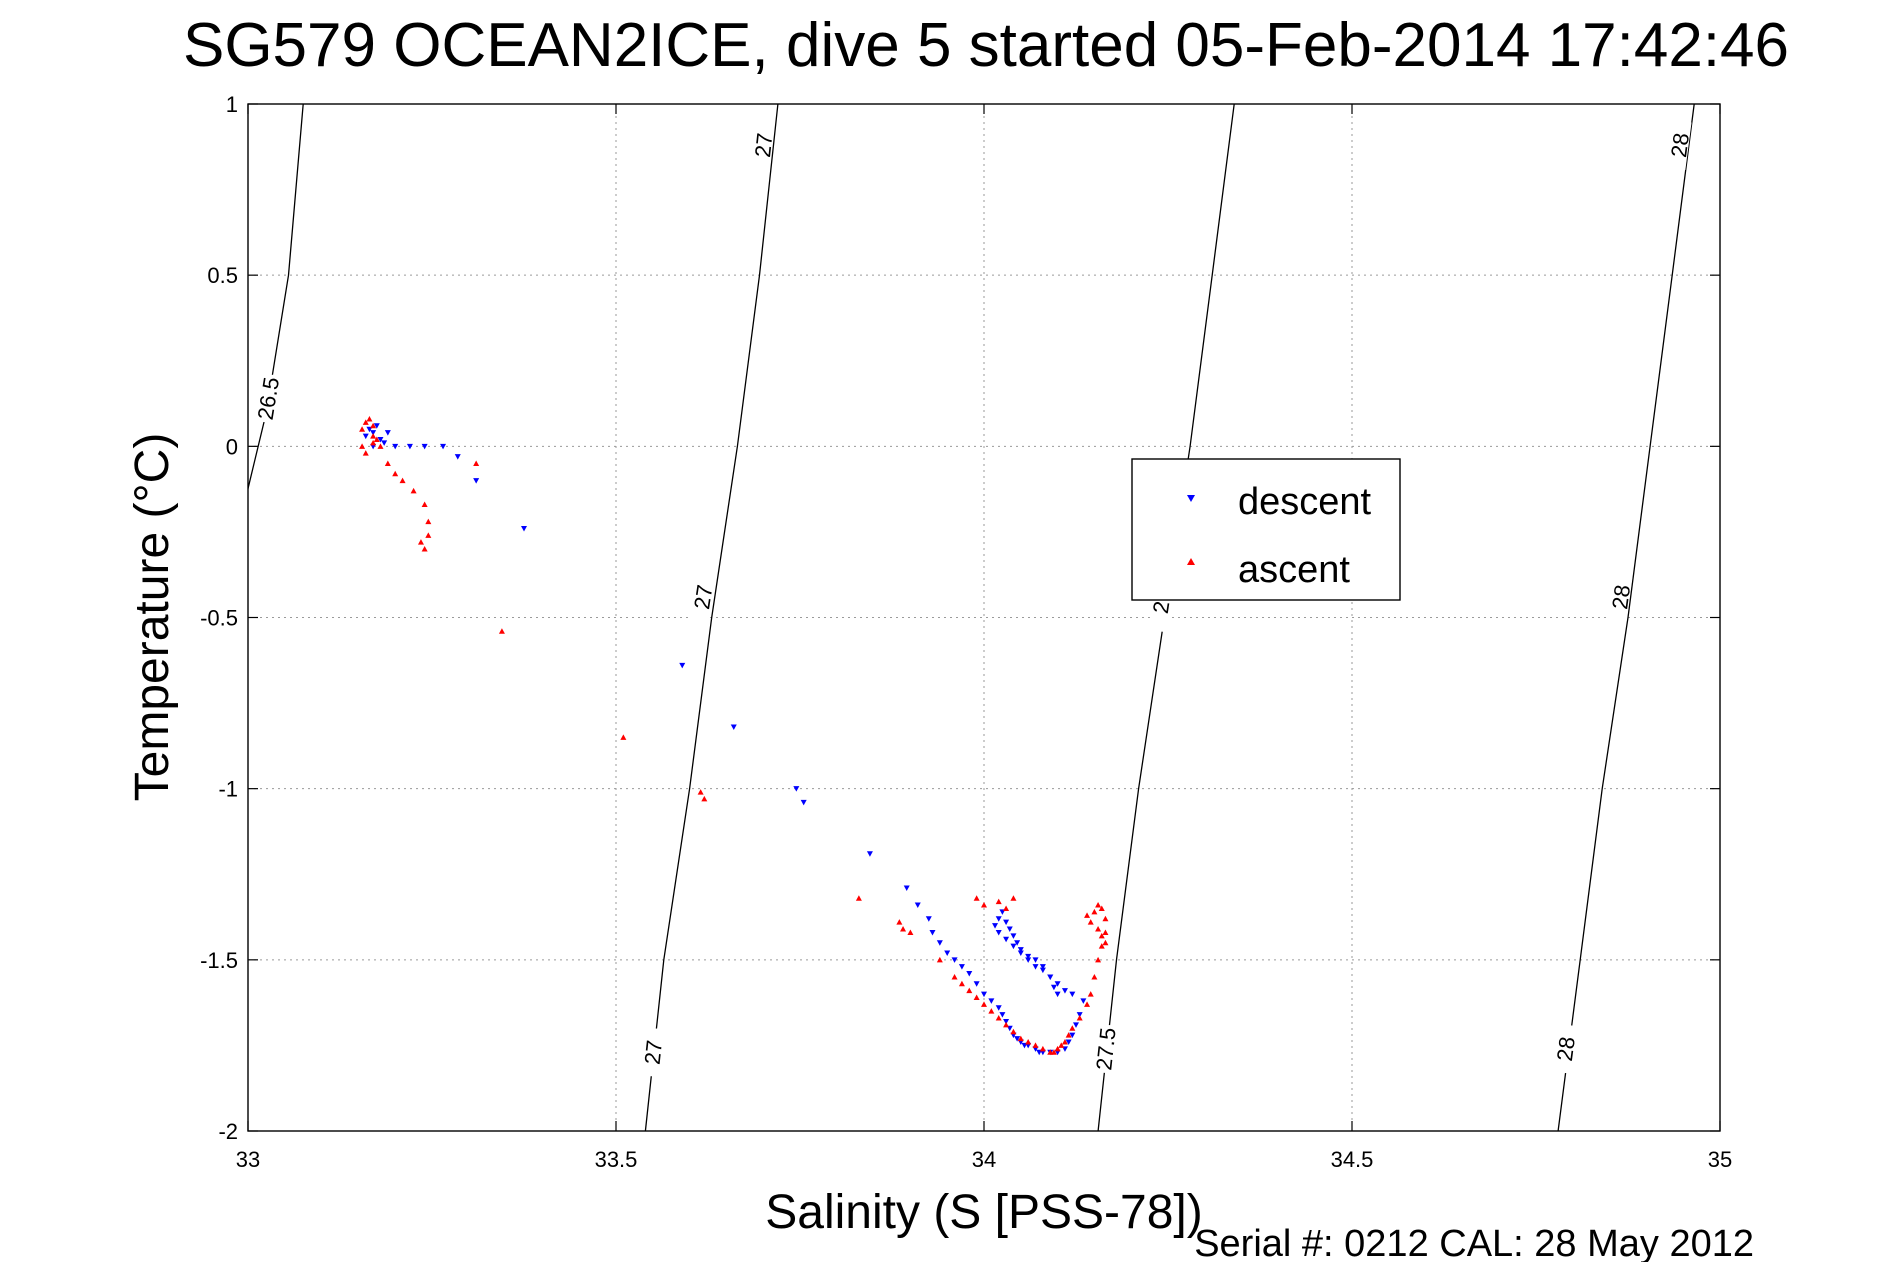  Describe the element at coordinates (983, 1212) in the screenshot. I see `x-axis-label: Salinity (S [PSS-78])` at that location.